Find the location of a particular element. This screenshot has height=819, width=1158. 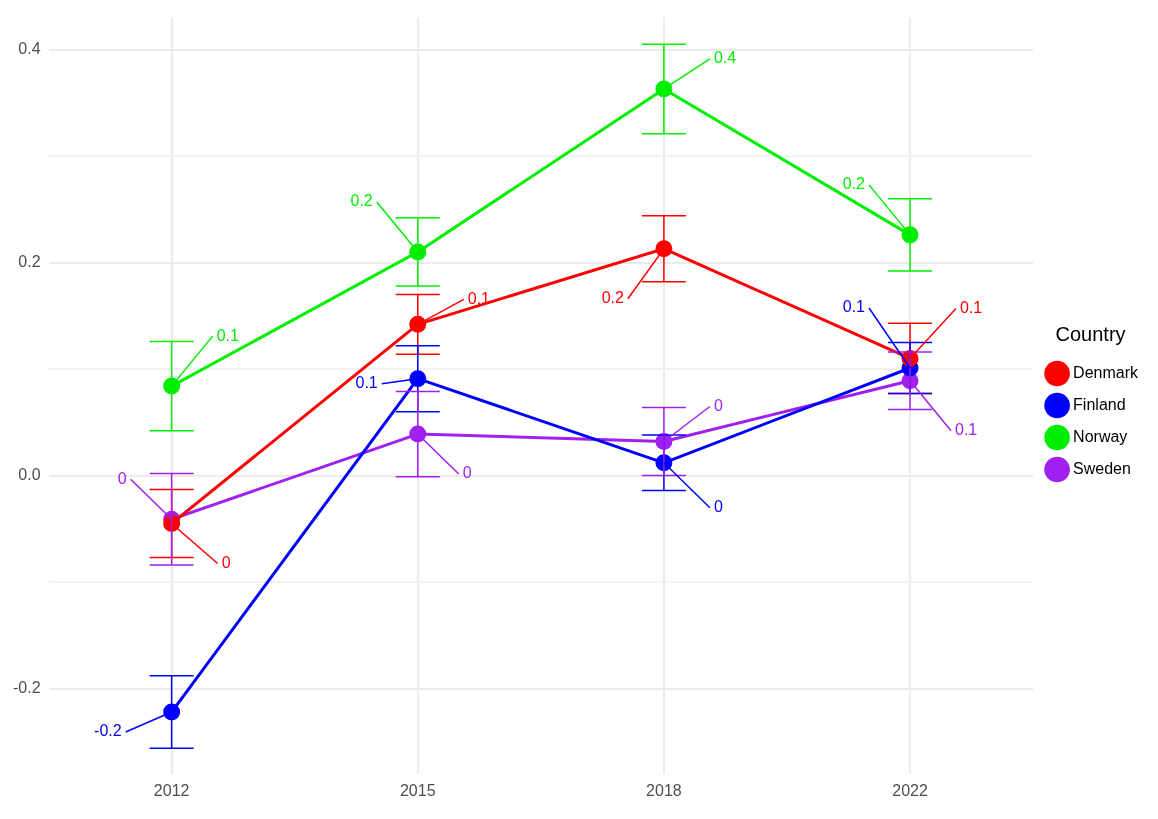

x-tick-label: 2018 is located at coordinates (664, 790).